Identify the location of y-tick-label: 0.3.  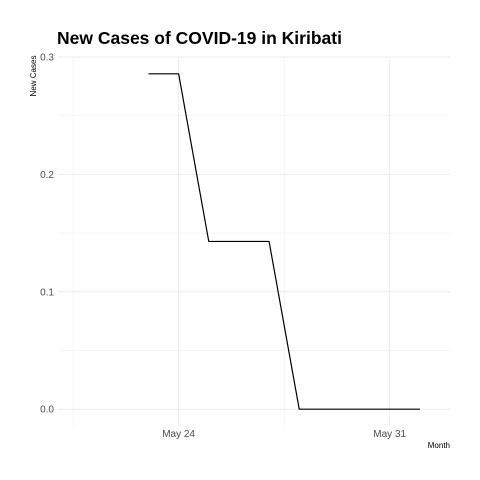
(47, 58).